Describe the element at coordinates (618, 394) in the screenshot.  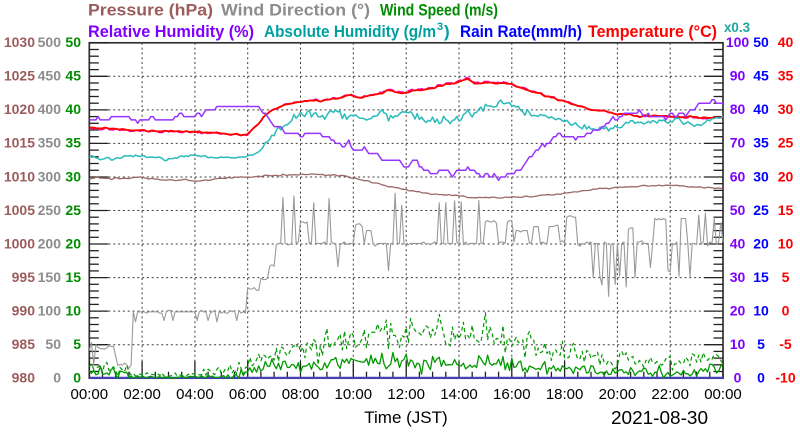
I see `svg-text: 20:00` at that location.